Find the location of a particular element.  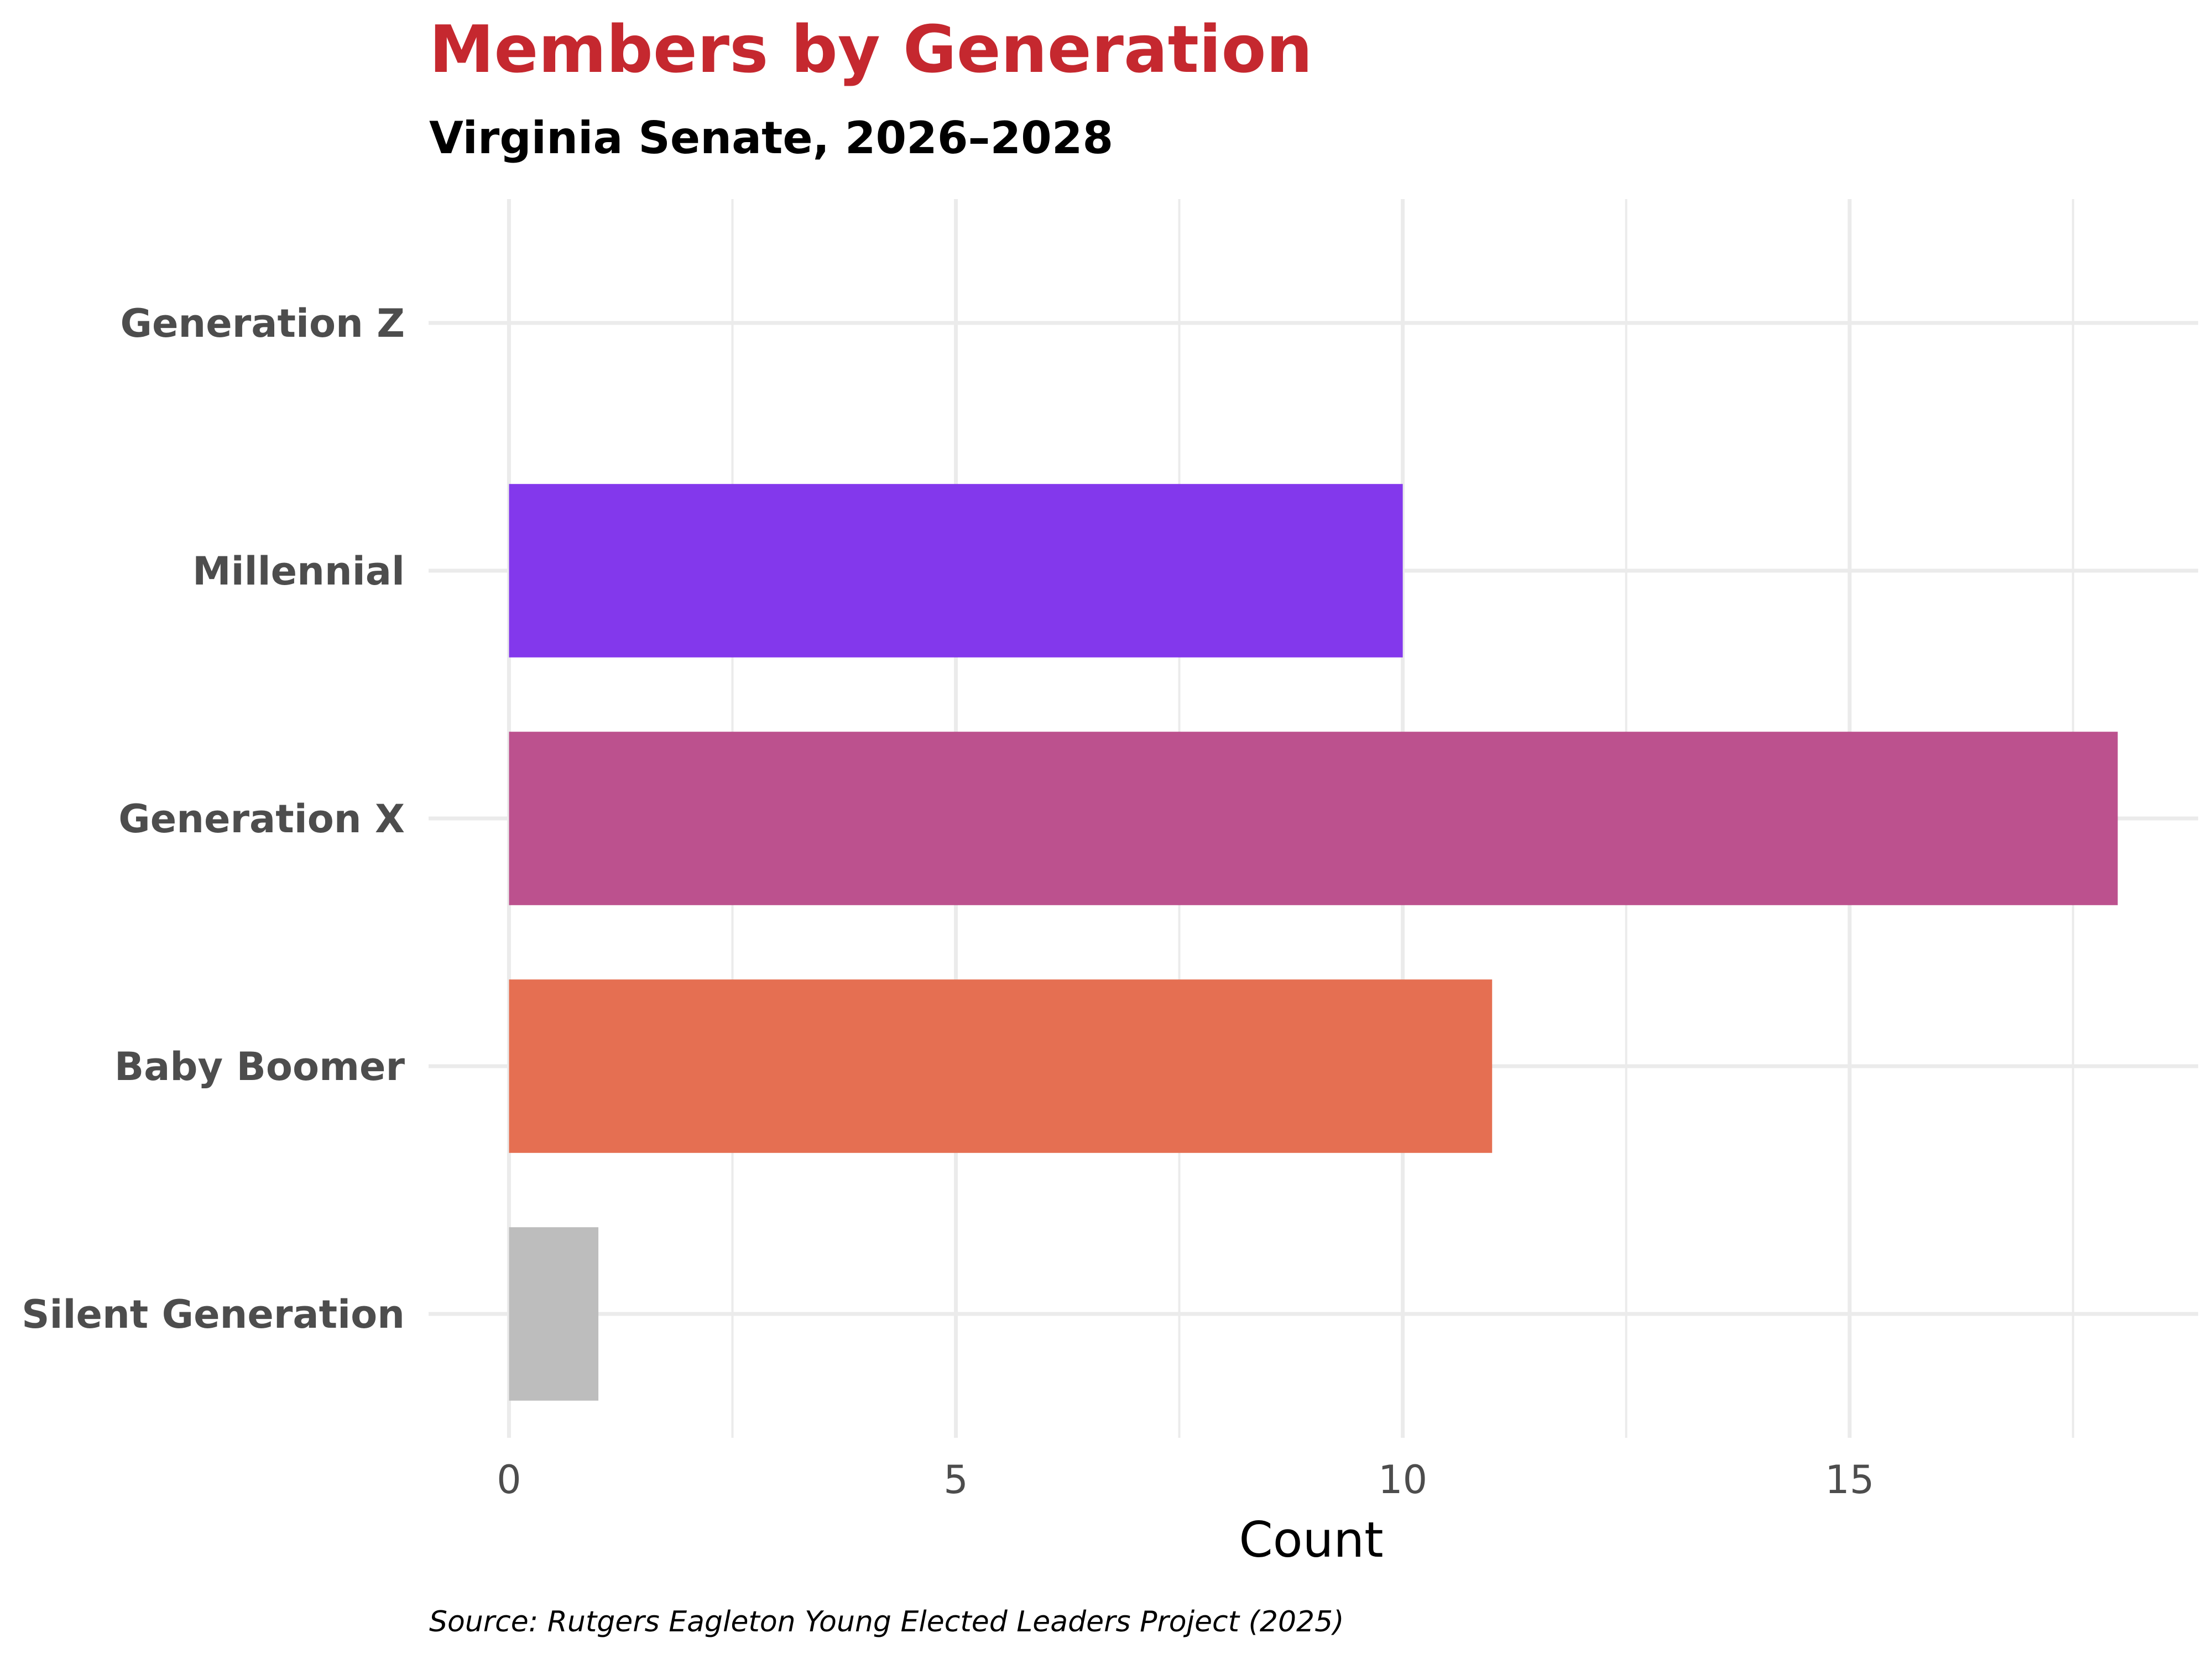

chart-title: Members by Generation is located at coordinates (871, 49).